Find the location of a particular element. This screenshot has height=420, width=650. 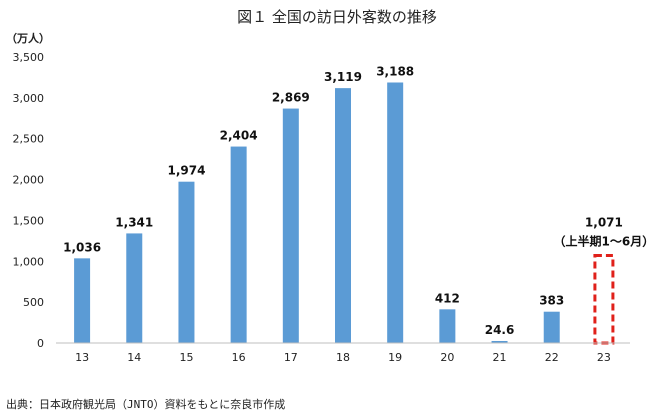

x-axis: 13 14 15 16 17 18 19 20 21 22 23 is located at coordinates (343, 353).